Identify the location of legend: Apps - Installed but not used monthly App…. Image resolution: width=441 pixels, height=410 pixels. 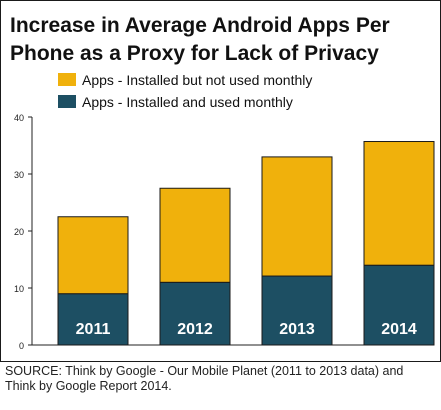
(185, 91).